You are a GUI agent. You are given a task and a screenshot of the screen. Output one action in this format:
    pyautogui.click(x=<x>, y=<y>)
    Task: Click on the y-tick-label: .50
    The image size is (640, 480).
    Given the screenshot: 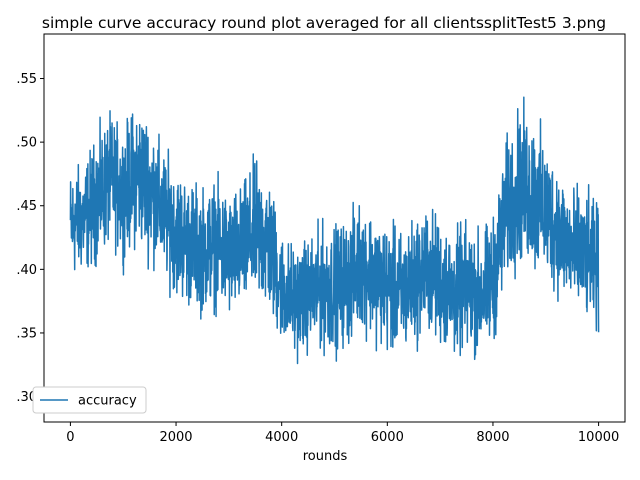 What is the action you would take?
    pyautogui.click(x=26, y=143)
    